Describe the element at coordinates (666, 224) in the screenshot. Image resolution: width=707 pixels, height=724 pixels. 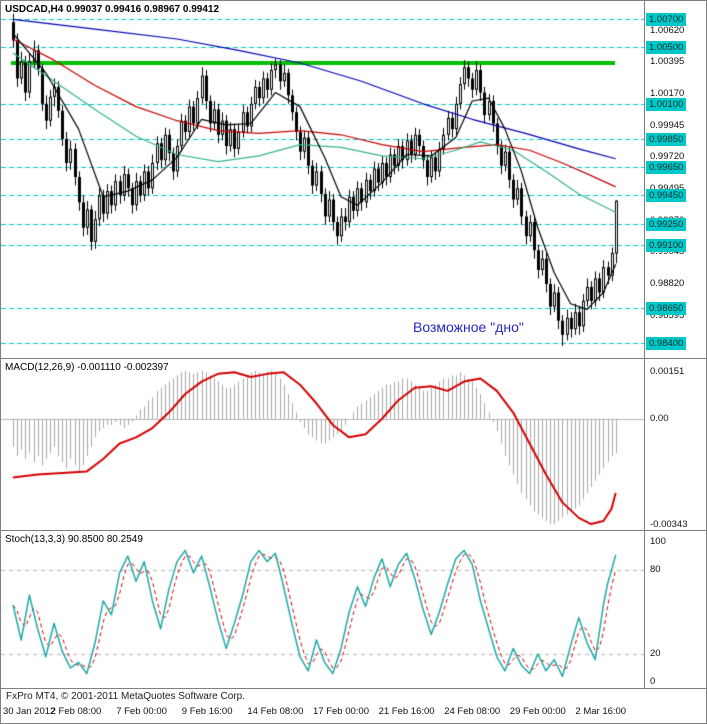
I see `price-level-badge: 0.99250` at that location.